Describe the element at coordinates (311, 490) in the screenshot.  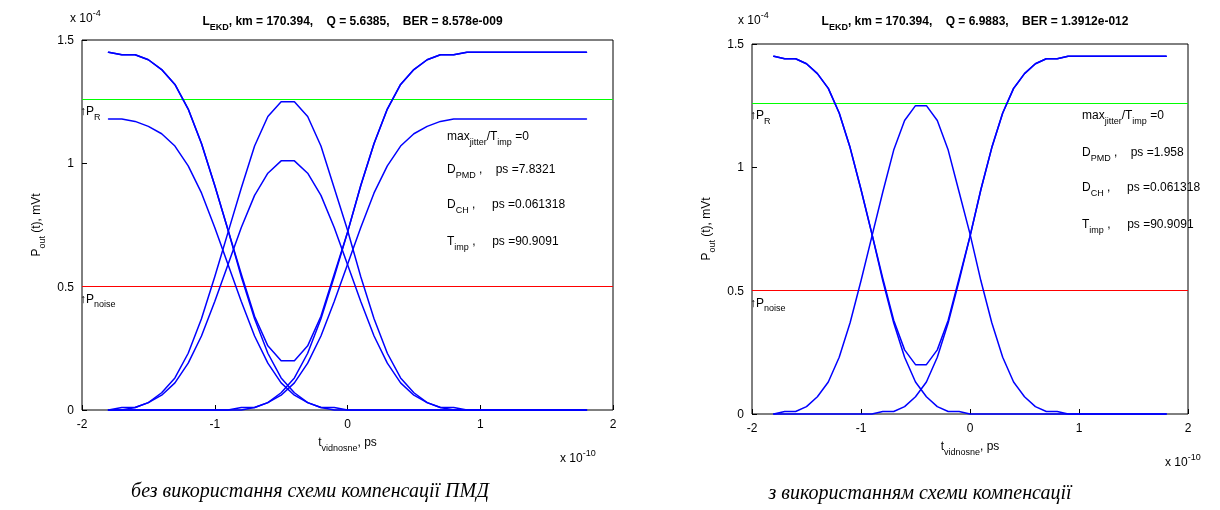
I see `text: без використання схеми компенсації ПМД` at that location.